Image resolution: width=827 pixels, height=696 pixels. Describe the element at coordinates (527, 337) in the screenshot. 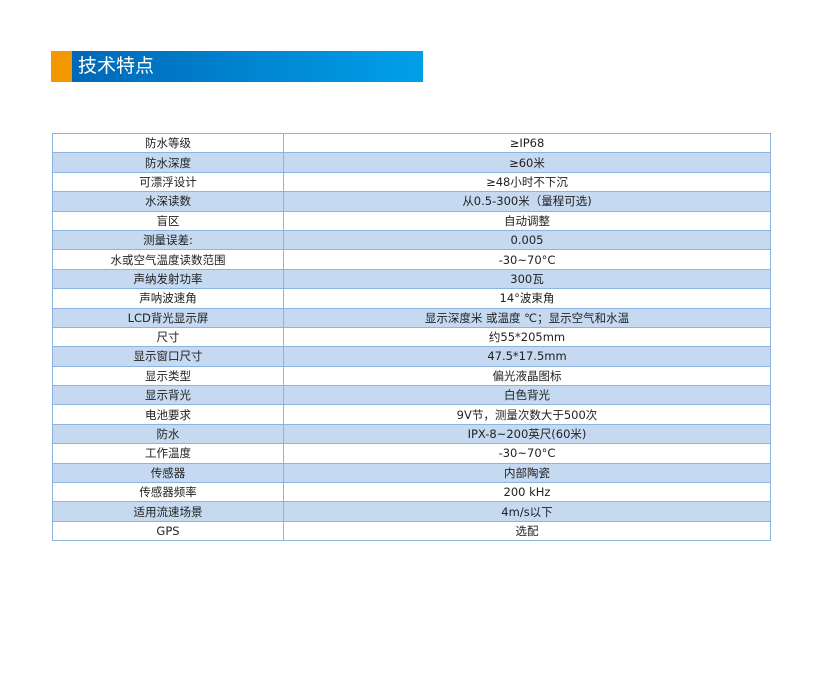

I see `spec-value: 约55*205mm` at that location.